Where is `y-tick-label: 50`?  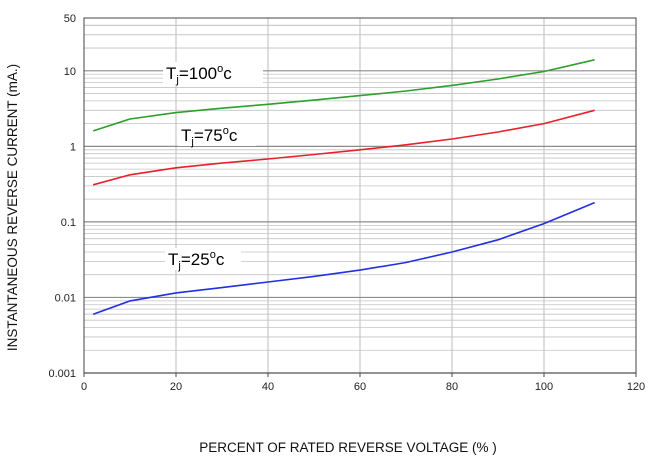 y-tick-label: 50 is located at coordinates (70, 19).